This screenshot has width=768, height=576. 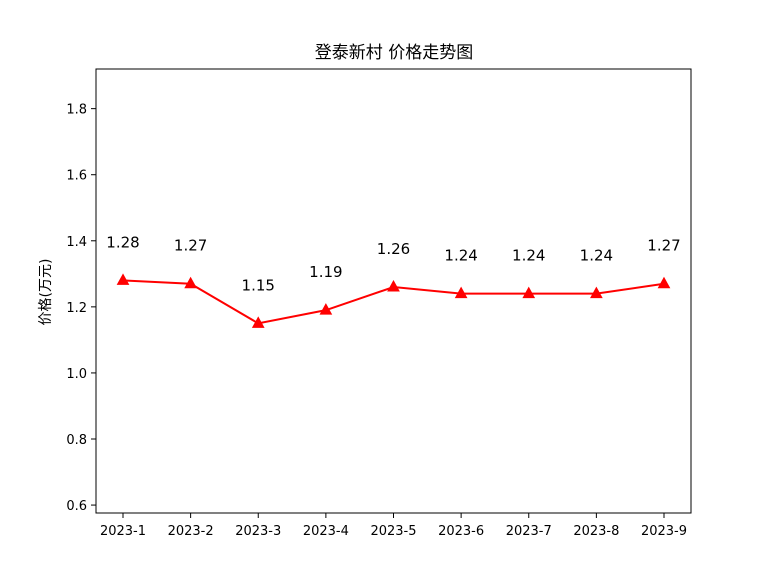 What do you see at coordinates (326, 531) in the screenshot?
I see `x-tick-label: 2023-4` at bounding box center [326, 531].